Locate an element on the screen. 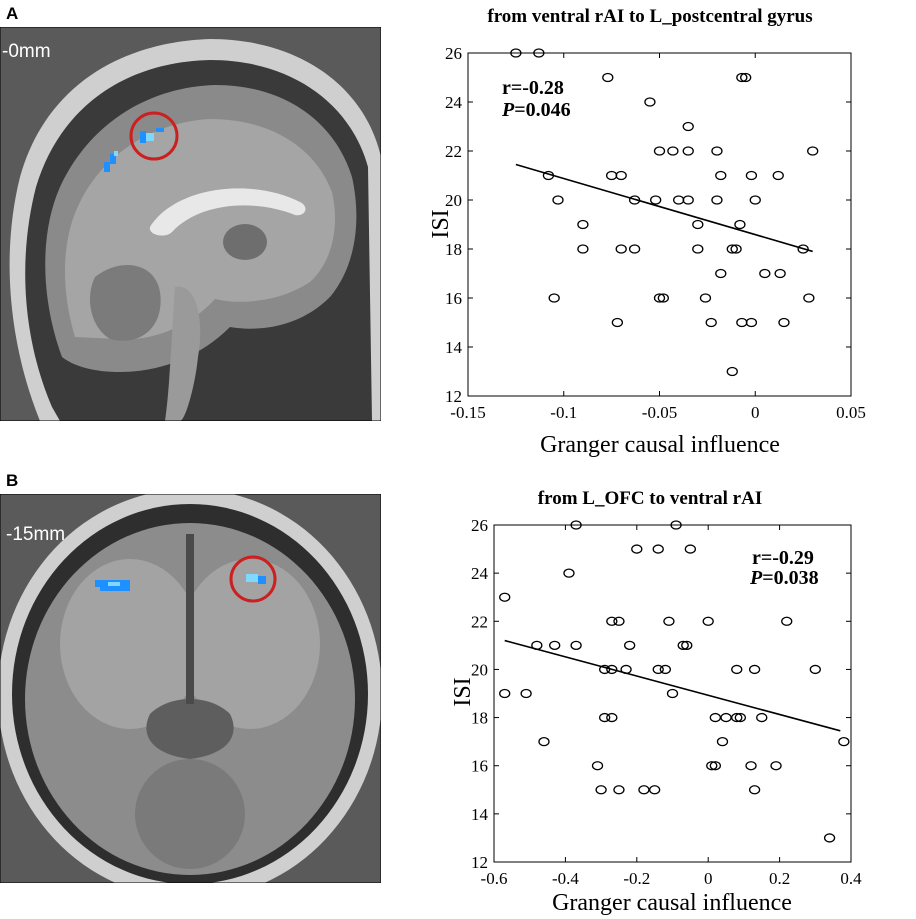  chart-a-ytick-label: 22 is located at coordinates (453, 151).